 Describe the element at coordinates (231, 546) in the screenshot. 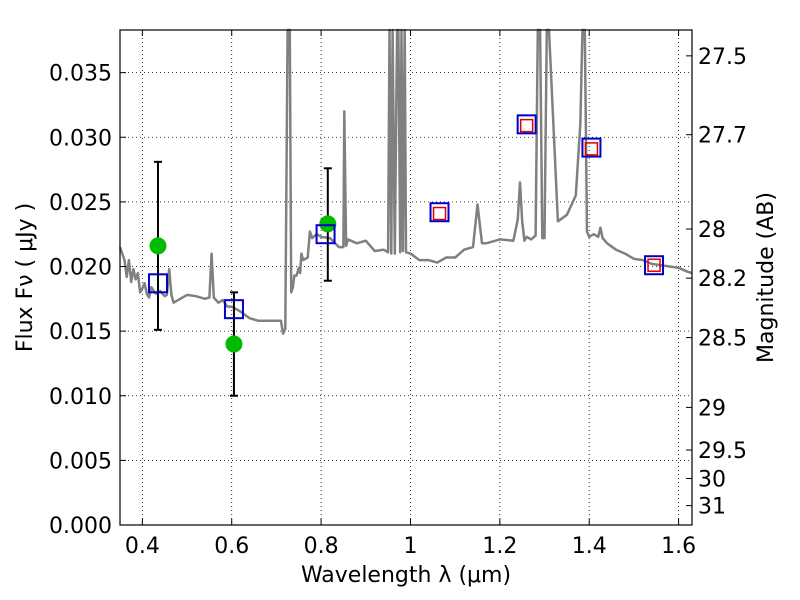

I see `x-tick-label: 0.6` at that location.